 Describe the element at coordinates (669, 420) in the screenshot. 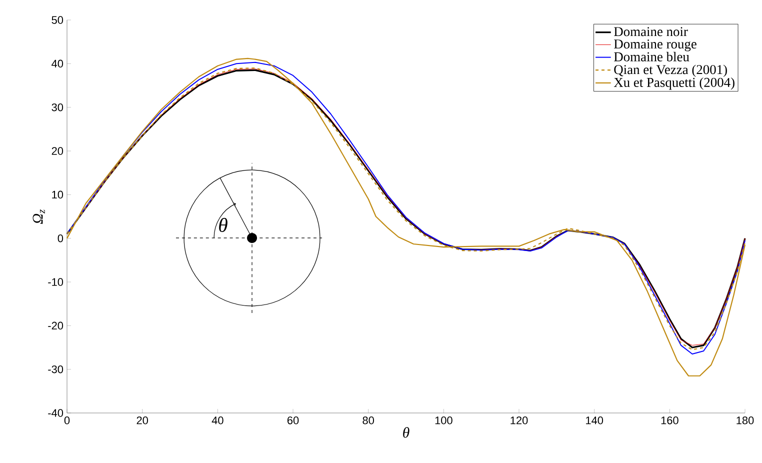

I see `x-tick-label: 160` at that location.